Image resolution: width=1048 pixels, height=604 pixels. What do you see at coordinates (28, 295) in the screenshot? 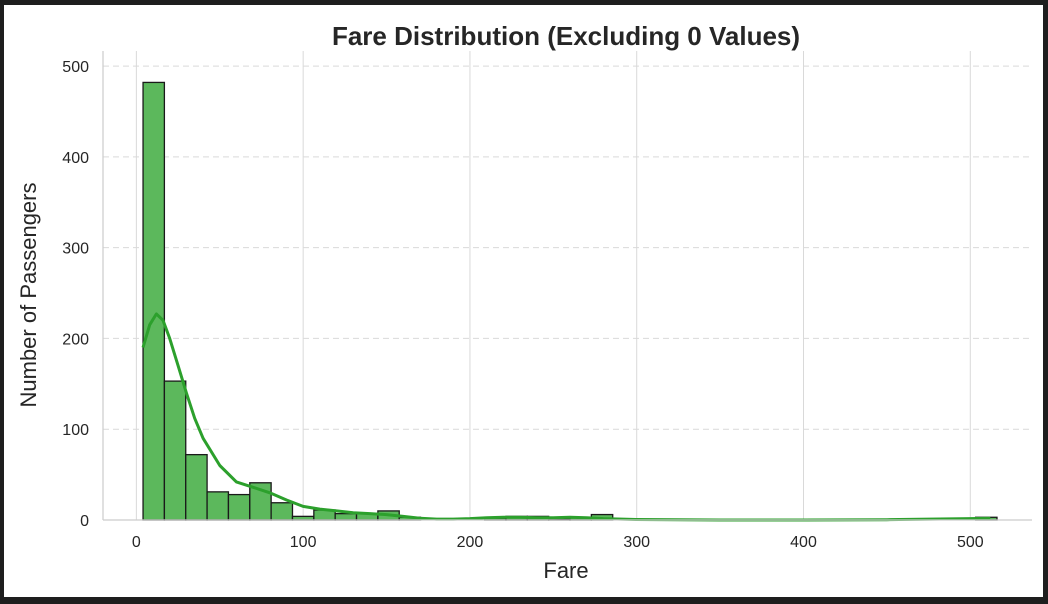
I see `y-axis-label: Number of Passengers` at bounding box center [28, 295].